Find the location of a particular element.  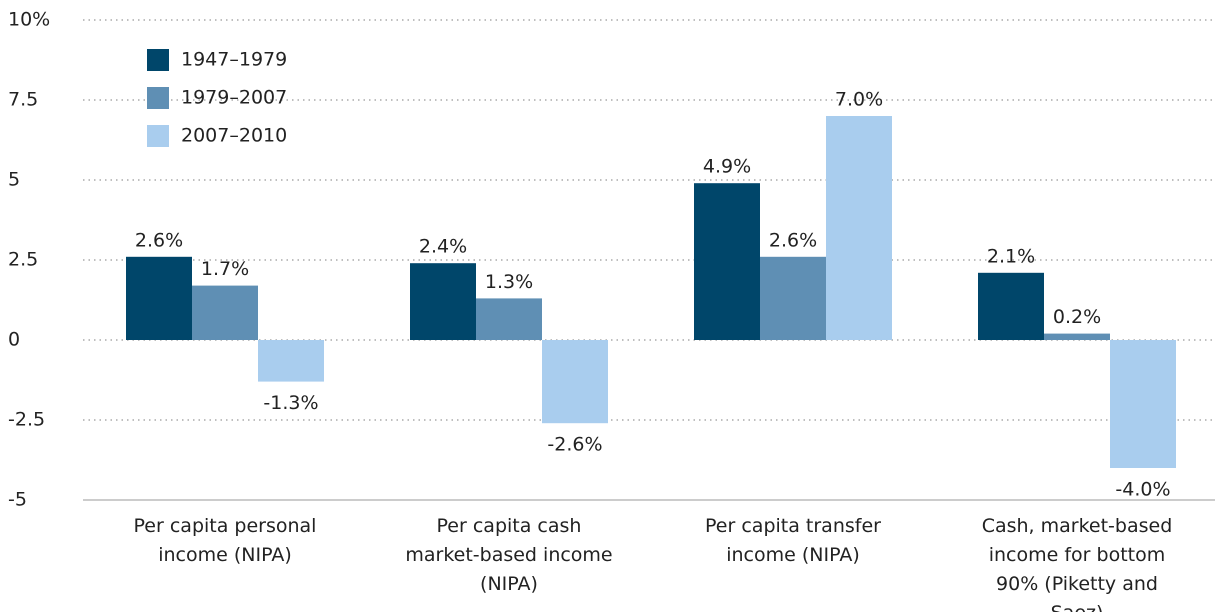

legend-label: 1947–1979 is located at coordinates (234, 60).